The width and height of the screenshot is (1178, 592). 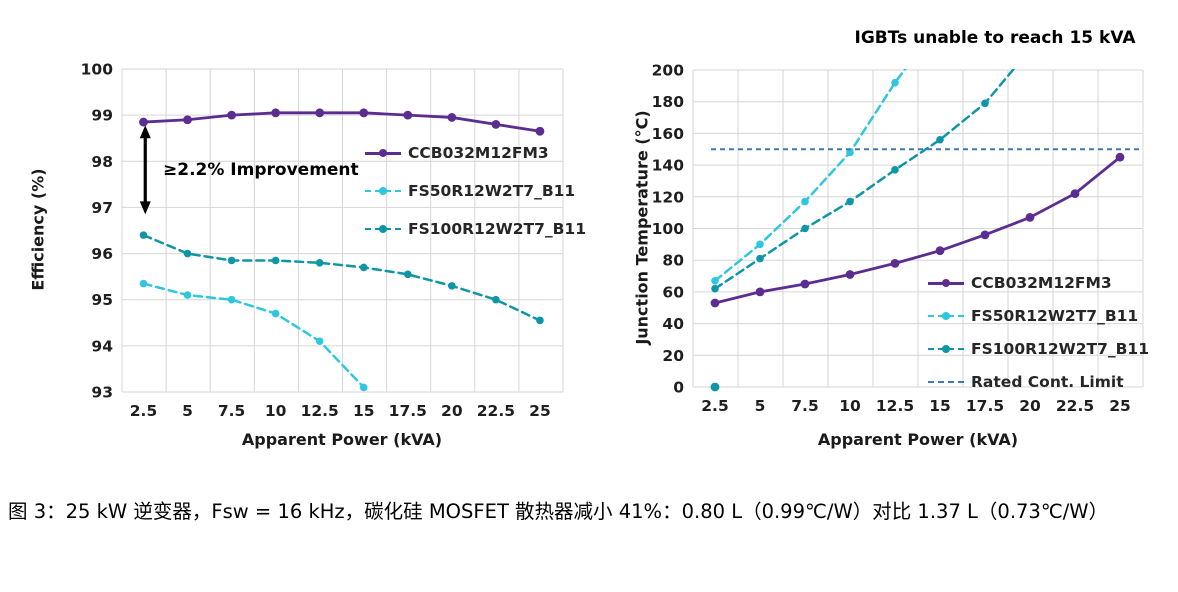 I want to click on right-x-axis-title: Apparent Power (kVA), so click(x=918, y=439).